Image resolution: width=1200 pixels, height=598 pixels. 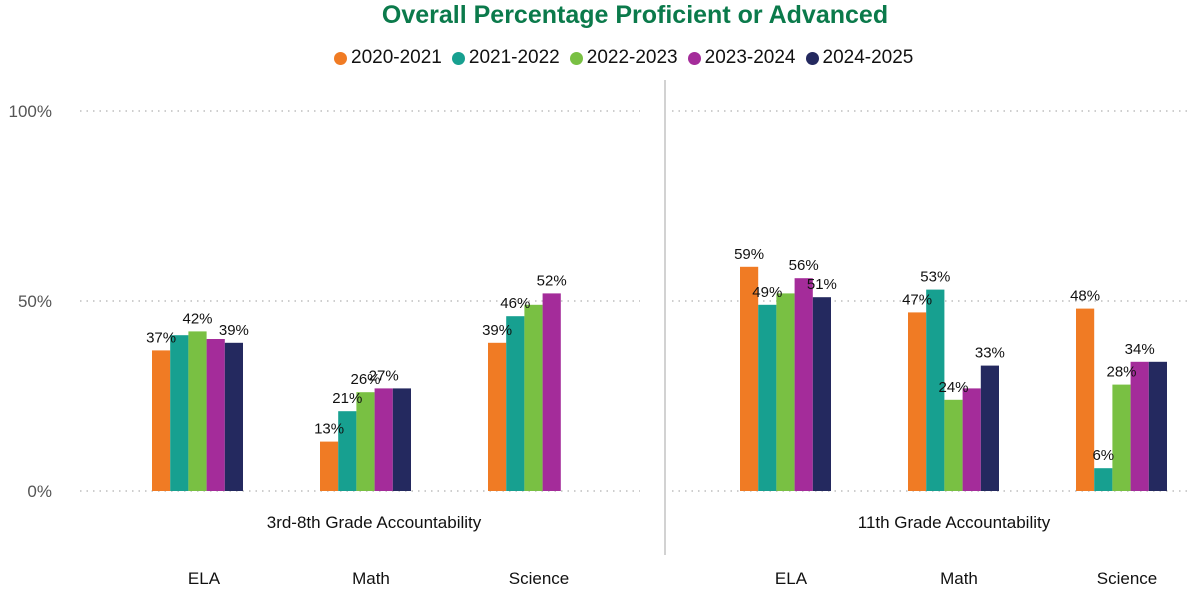 What do you see at coordinates (1103, 455) in the screenshot?
I see `data-label: 6%` at bounding box center [1103, 455].